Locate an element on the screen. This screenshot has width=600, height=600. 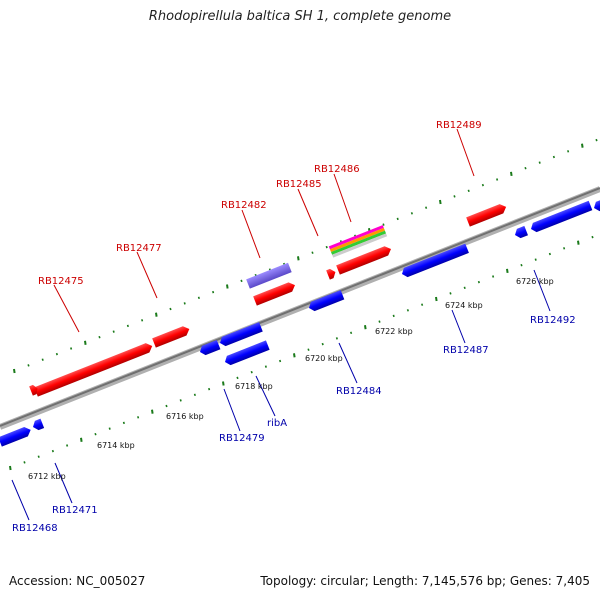
forward-gene-RB12489 is located at coordinates (487, 214).